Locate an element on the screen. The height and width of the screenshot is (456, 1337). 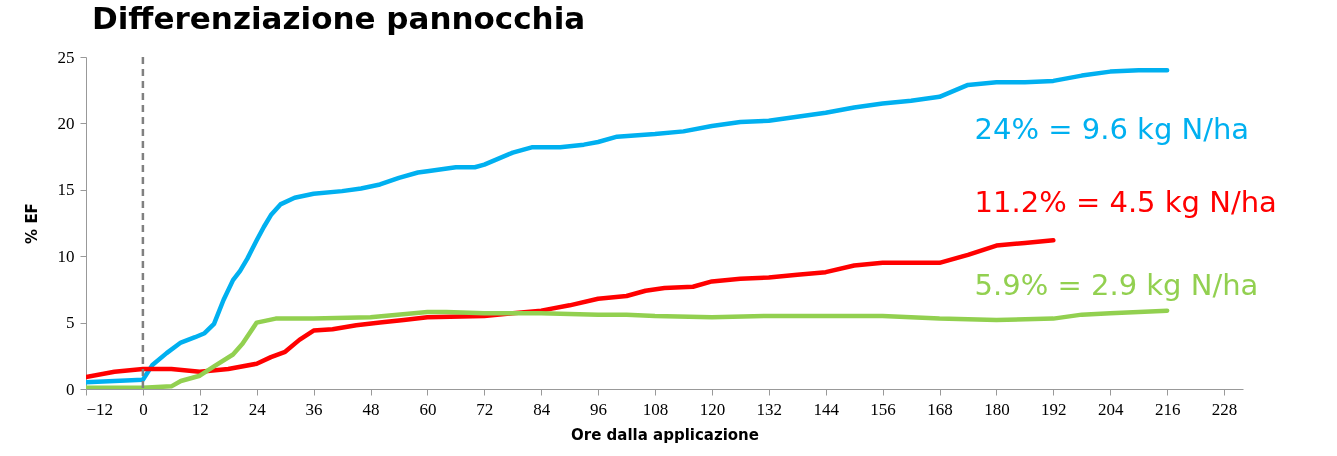
x-tick-label: 180 is located at coordinates (997, 409).